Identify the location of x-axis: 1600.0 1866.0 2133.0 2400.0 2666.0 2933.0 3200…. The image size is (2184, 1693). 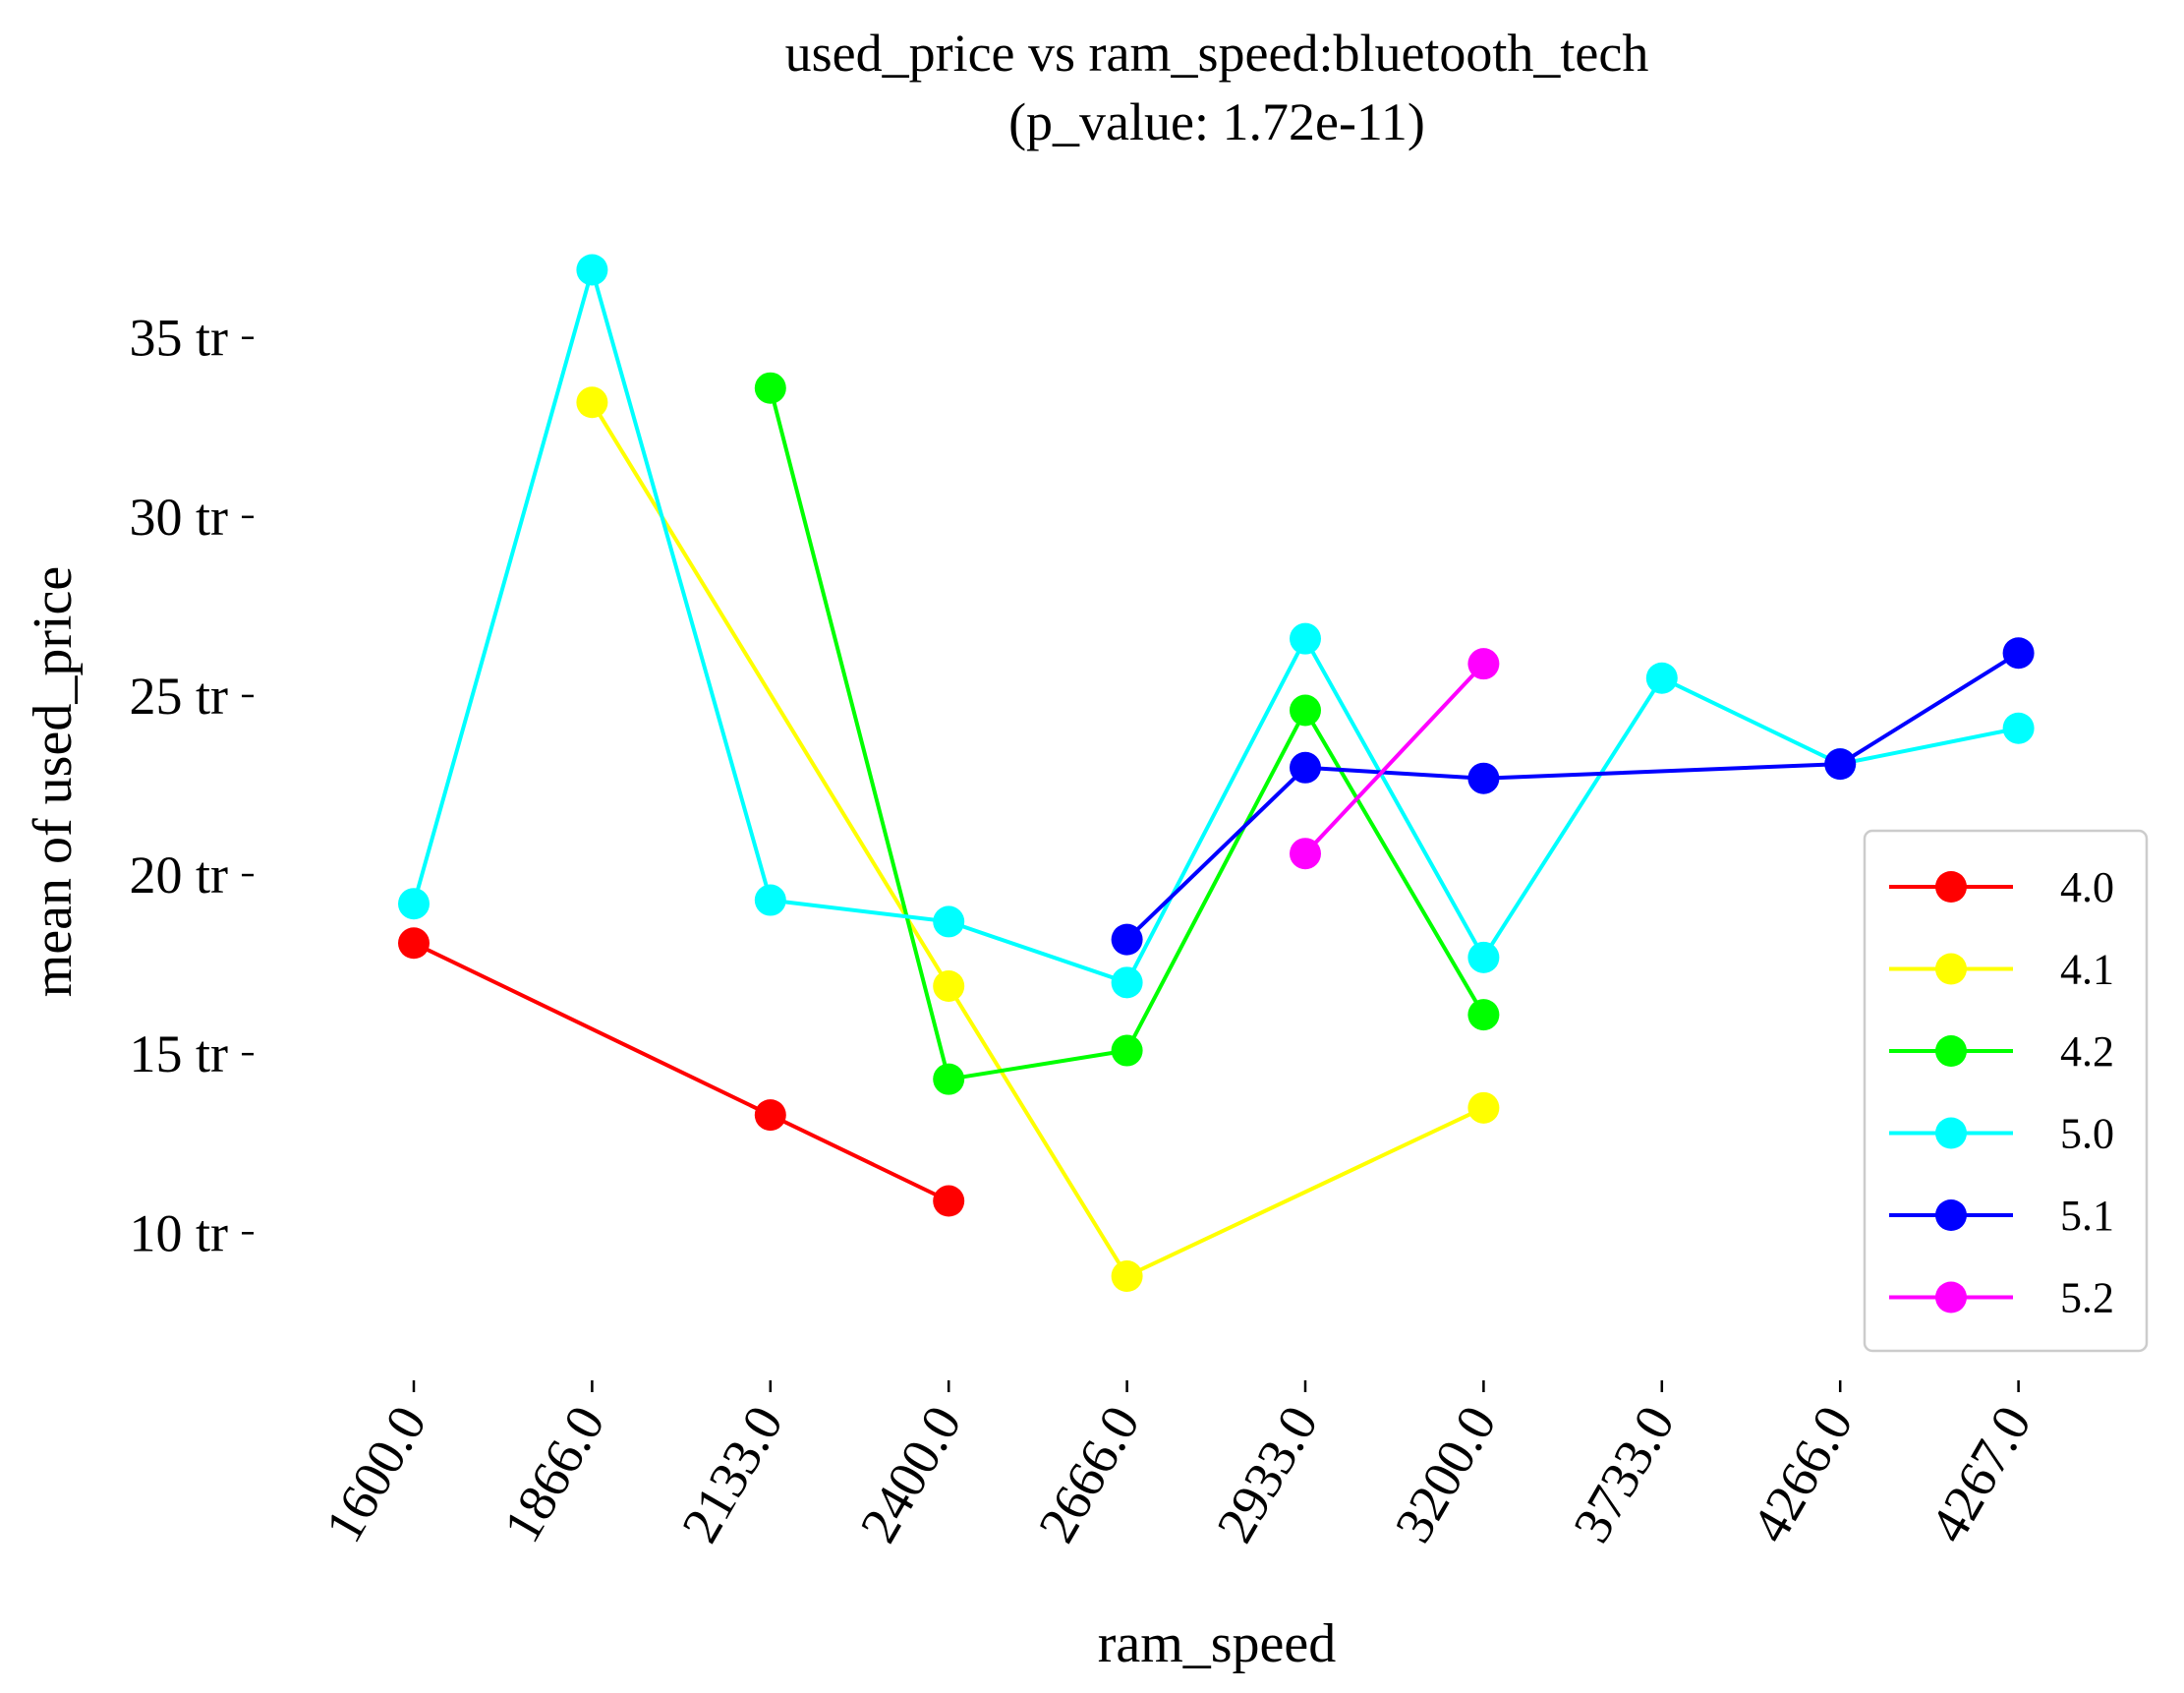
(1178, 1466).